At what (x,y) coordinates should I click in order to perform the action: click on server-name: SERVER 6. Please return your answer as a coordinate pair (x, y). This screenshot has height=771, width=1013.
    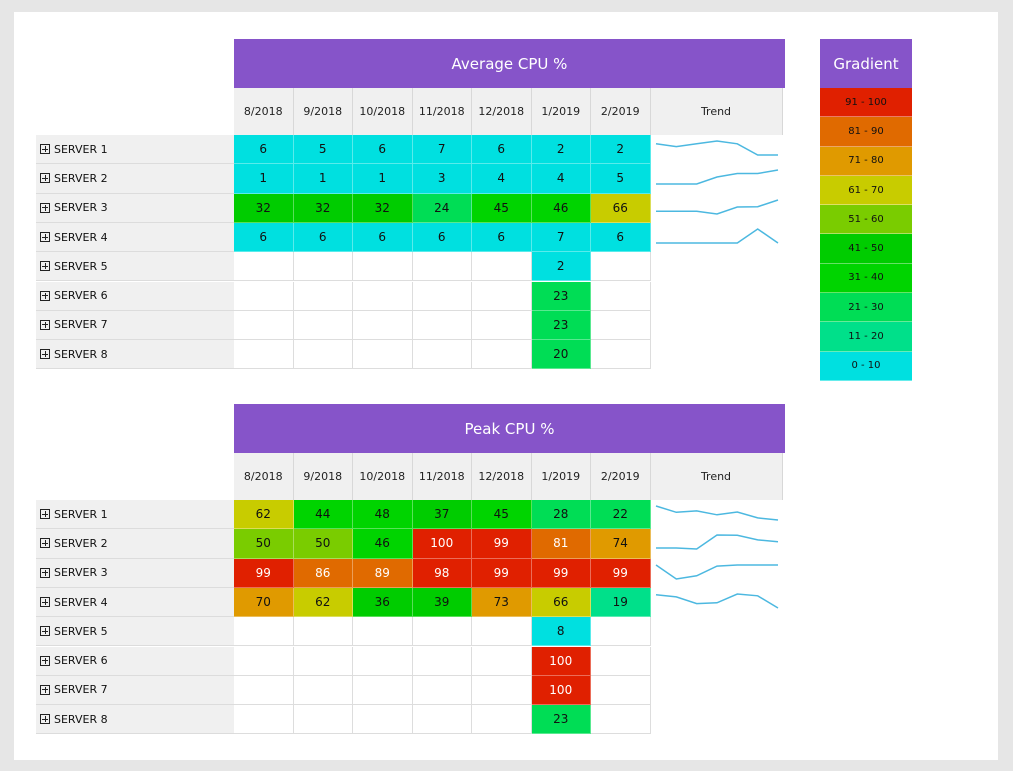
    Looking at the image, I should click on (81, 661).